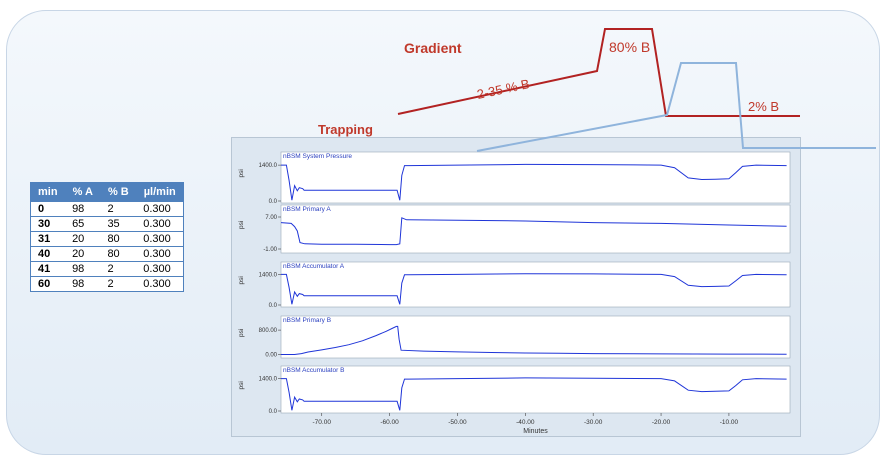 Image resolution: width=880 pixels, height=457 pixels. I want to click on gradient-profile-line, so click(598, 72).